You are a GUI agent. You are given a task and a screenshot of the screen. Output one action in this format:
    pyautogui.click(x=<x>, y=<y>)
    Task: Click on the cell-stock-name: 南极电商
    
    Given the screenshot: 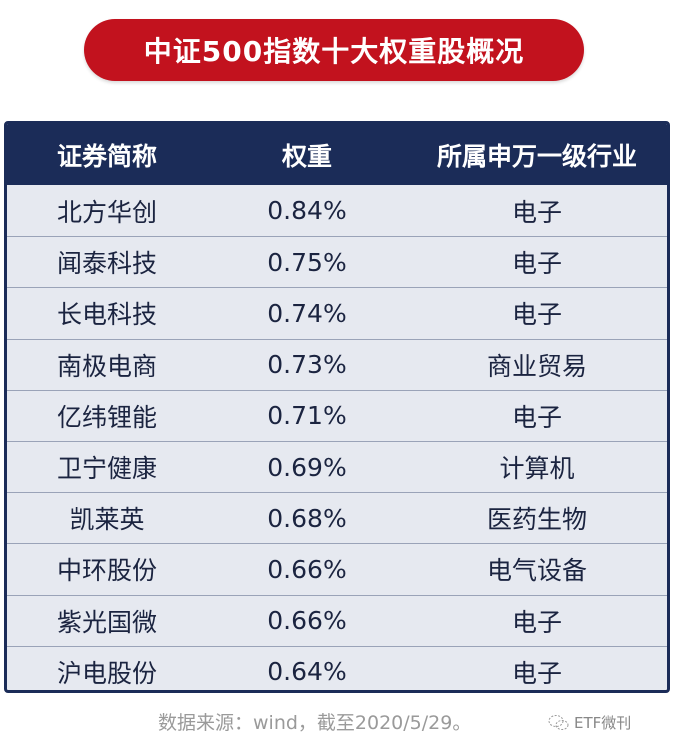 What is the action you would take?
    pyautogui.click(x=106, y=366)
    